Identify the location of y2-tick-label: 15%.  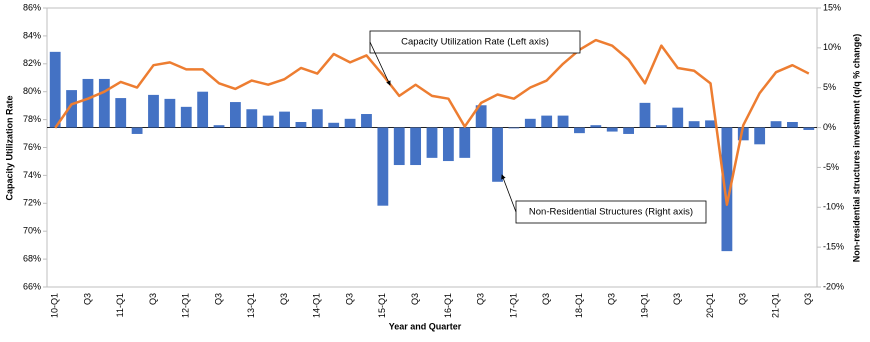
(832, 7).